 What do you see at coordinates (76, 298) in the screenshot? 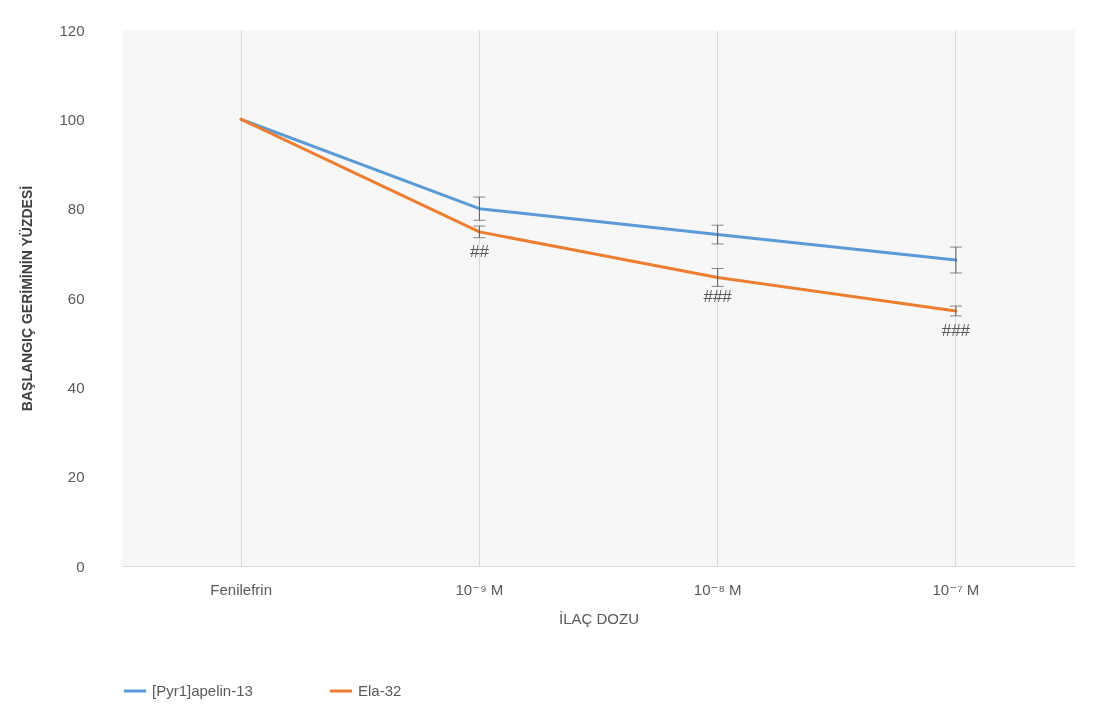
I see `y-tick-label: 60` at bounding box center [76, 298].